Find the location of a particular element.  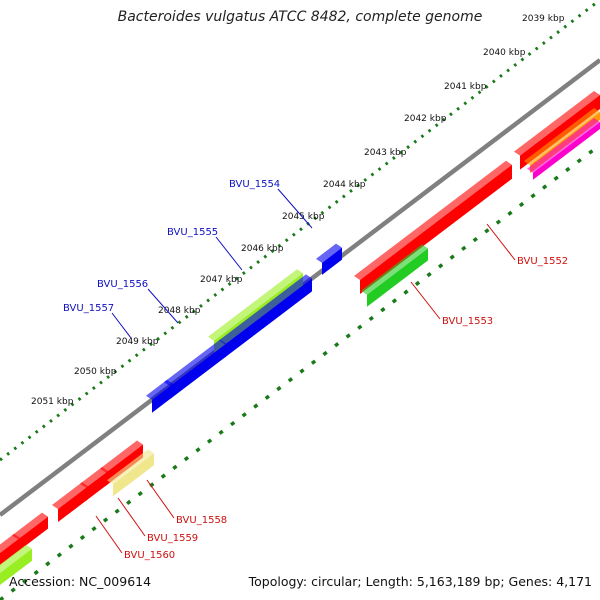

tick-label: 2040 kbp is located at coordinates (504, 53).